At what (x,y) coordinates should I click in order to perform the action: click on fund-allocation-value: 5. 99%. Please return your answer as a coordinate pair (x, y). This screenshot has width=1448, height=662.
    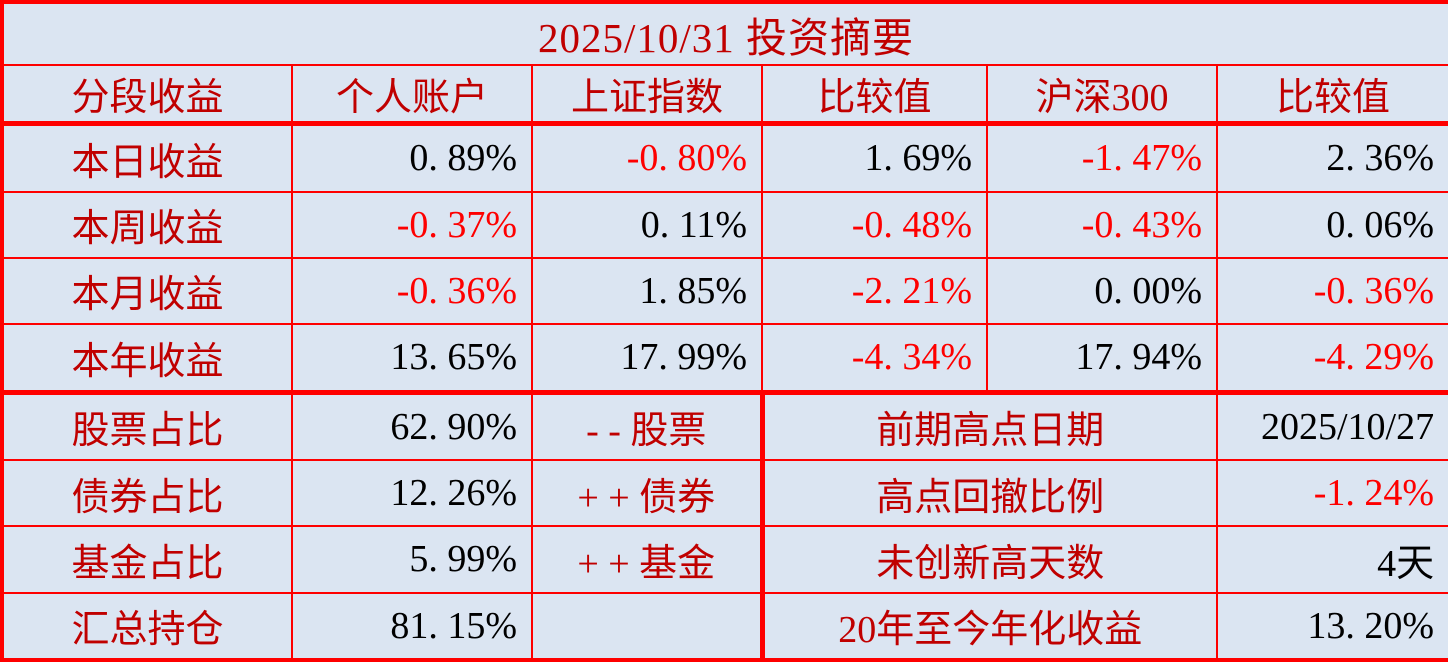
    Looking at the image, I should click on (412, 559).